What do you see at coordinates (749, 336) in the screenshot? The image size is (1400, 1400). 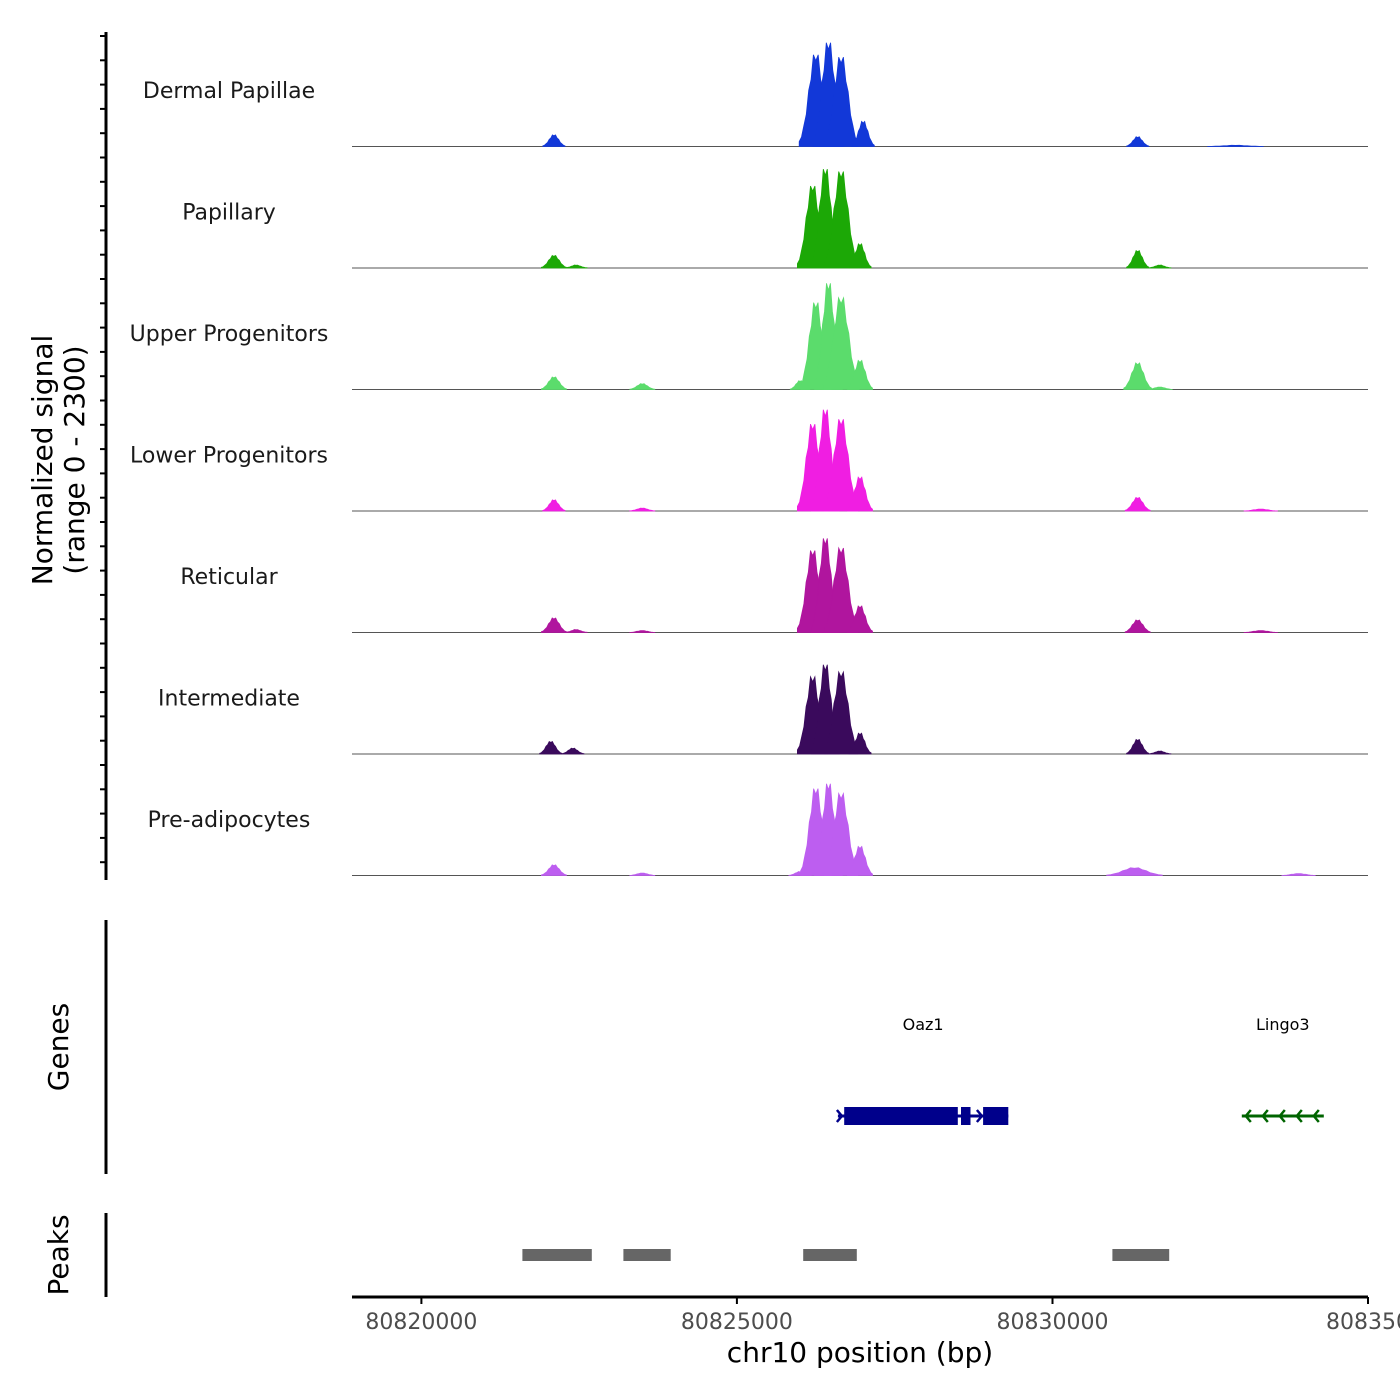 I see `track-upper-progenitors: Upper Progenitors` at bounding box center [749, 336].